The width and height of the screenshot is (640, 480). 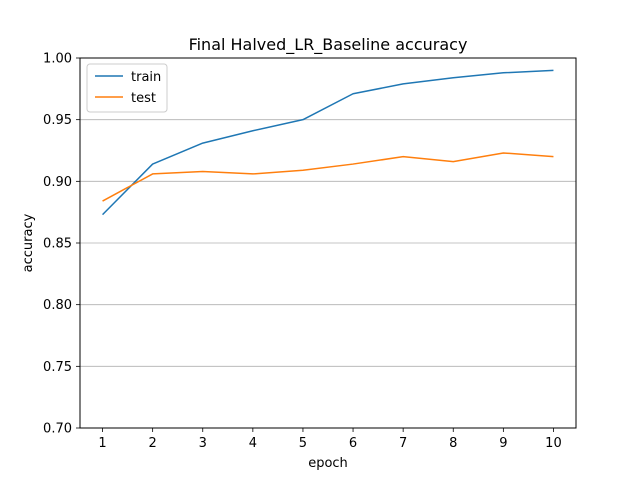 What do you see at coordinates (553, 443) in the screenshot?
I see `x-tick-label: 10` at bounding box center [553, 443].